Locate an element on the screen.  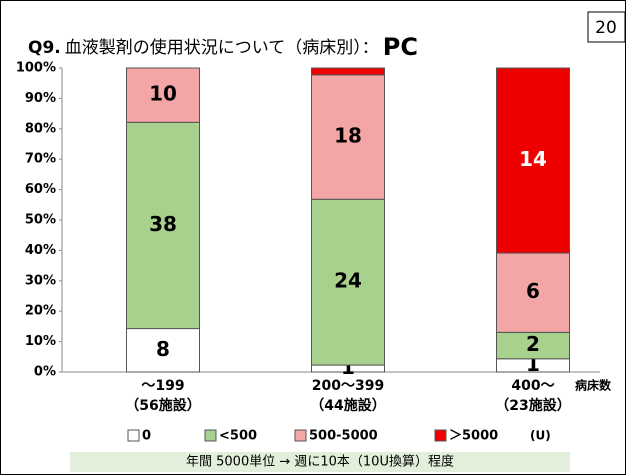
x-tick-label: ～199 is located at coordinates (162, 386).